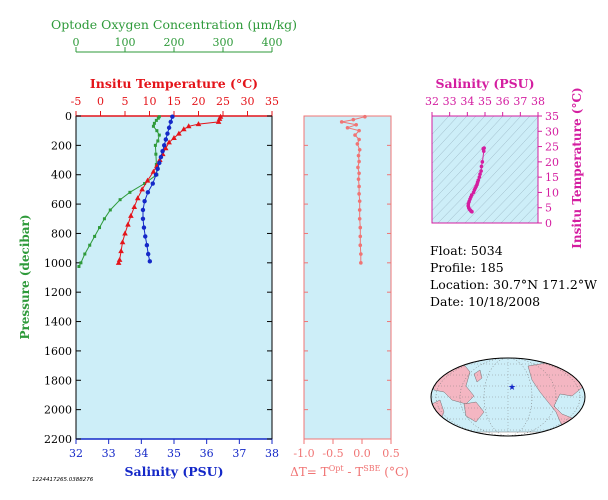 The width and height of the screenshot is (608, 500). Describe the element at coordinates (76, 101) in the screenshot. I see `temperature-tick-label: -5` at that location.